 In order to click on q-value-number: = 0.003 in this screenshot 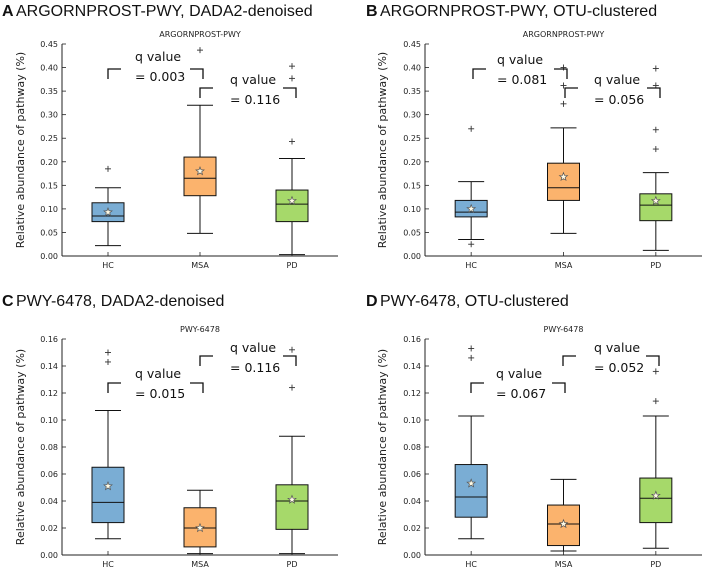, I will do `click(160, 76)`.